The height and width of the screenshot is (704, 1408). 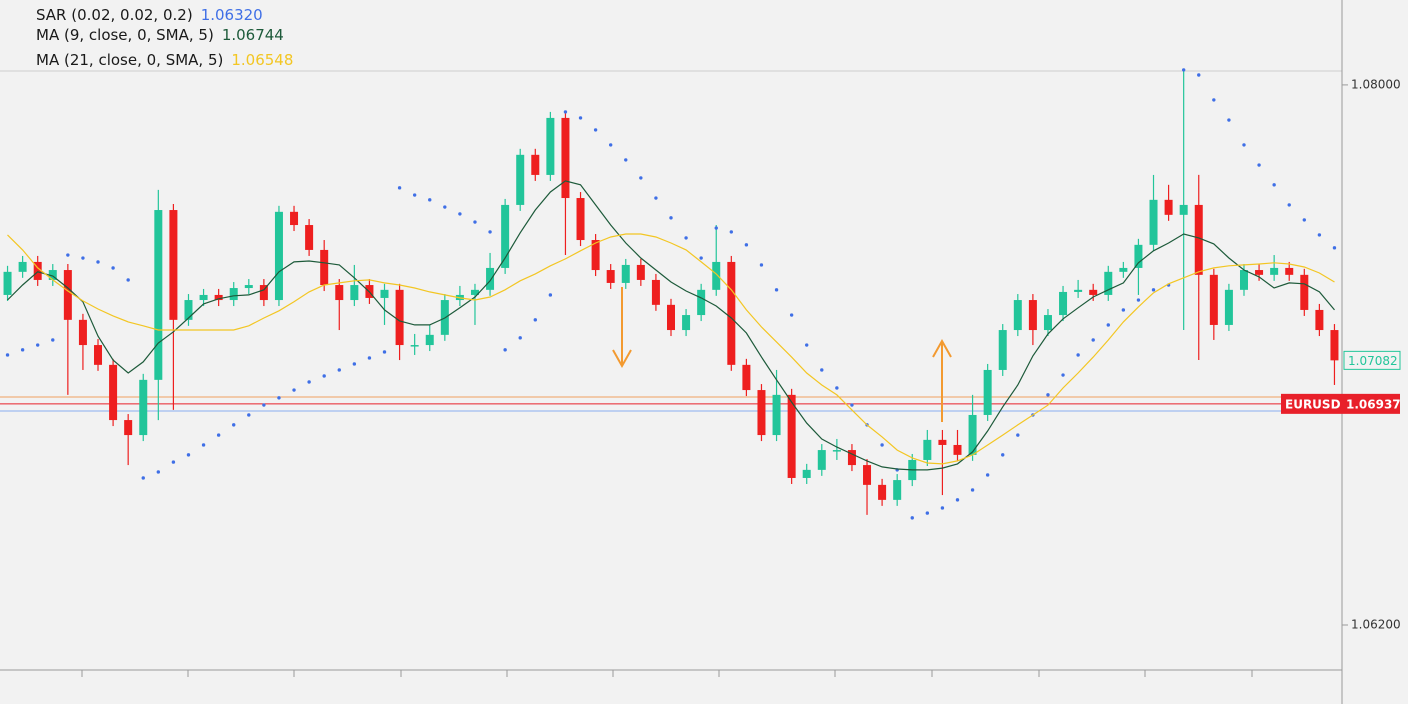 I want to click on legend-name: MA (9, close, 0, SMA, 5), so click(x=125, y=35).